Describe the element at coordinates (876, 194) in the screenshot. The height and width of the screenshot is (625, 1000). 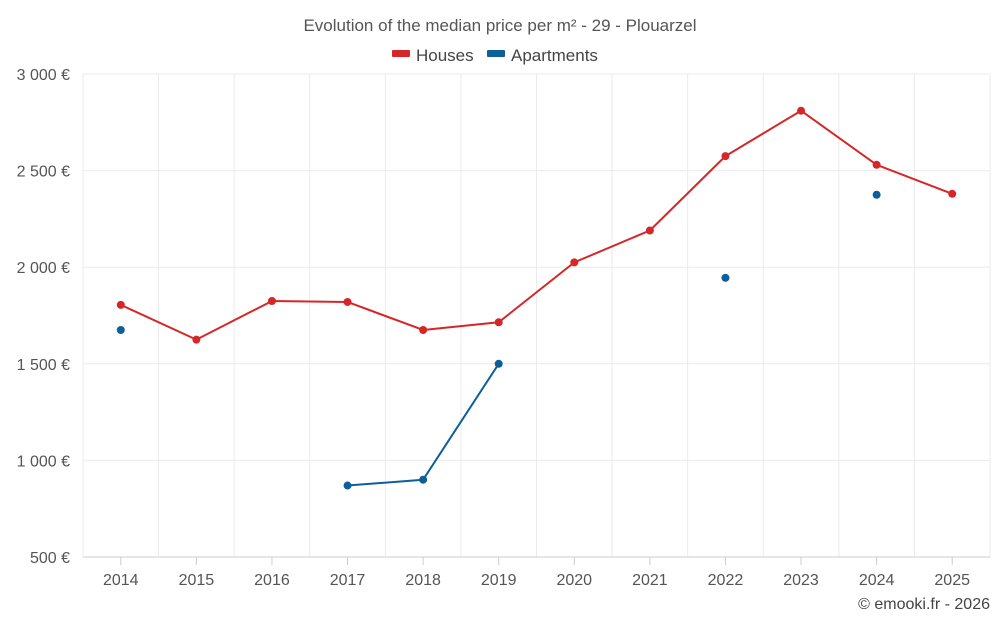
I see `data-point-apartments-2024` at that location.